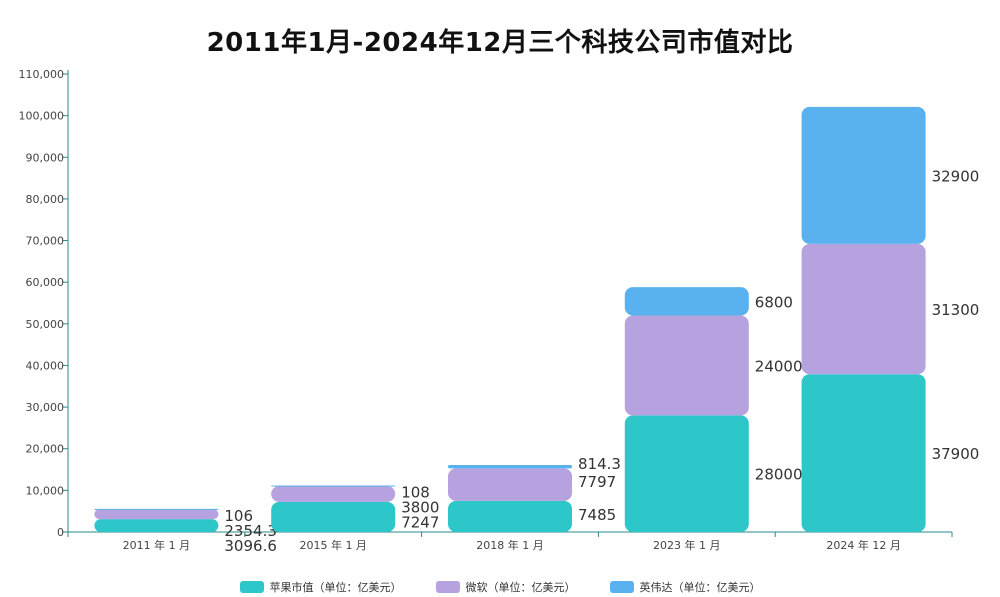 Image resolution: width=1000 pixels, height=597 pixels. What do you see at coordinates (250, 531) in the screenshot?
I see `data-label: 2354.3` at bounding box center [250, 531].